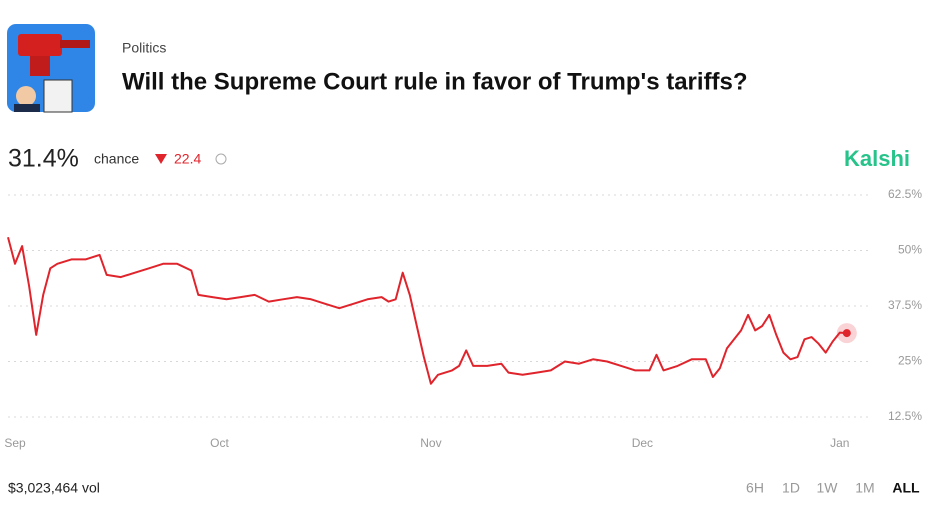 The image size is (931, 523). What do you see at coordinates (828, 488) in the screenshot?
I see `range-button: 1W` at bounding box center [828, 488].